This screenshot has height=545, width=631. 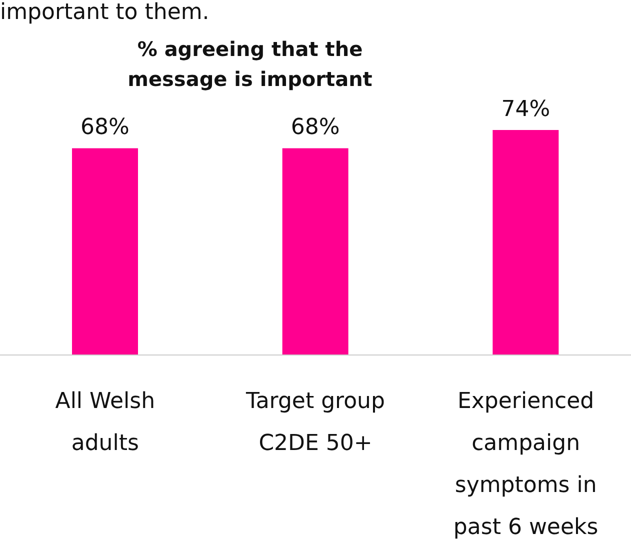 What do you see at coordinates (525, 109) in the screenshot?
I see `data-label: 74%` at bounding box center [525, 109].